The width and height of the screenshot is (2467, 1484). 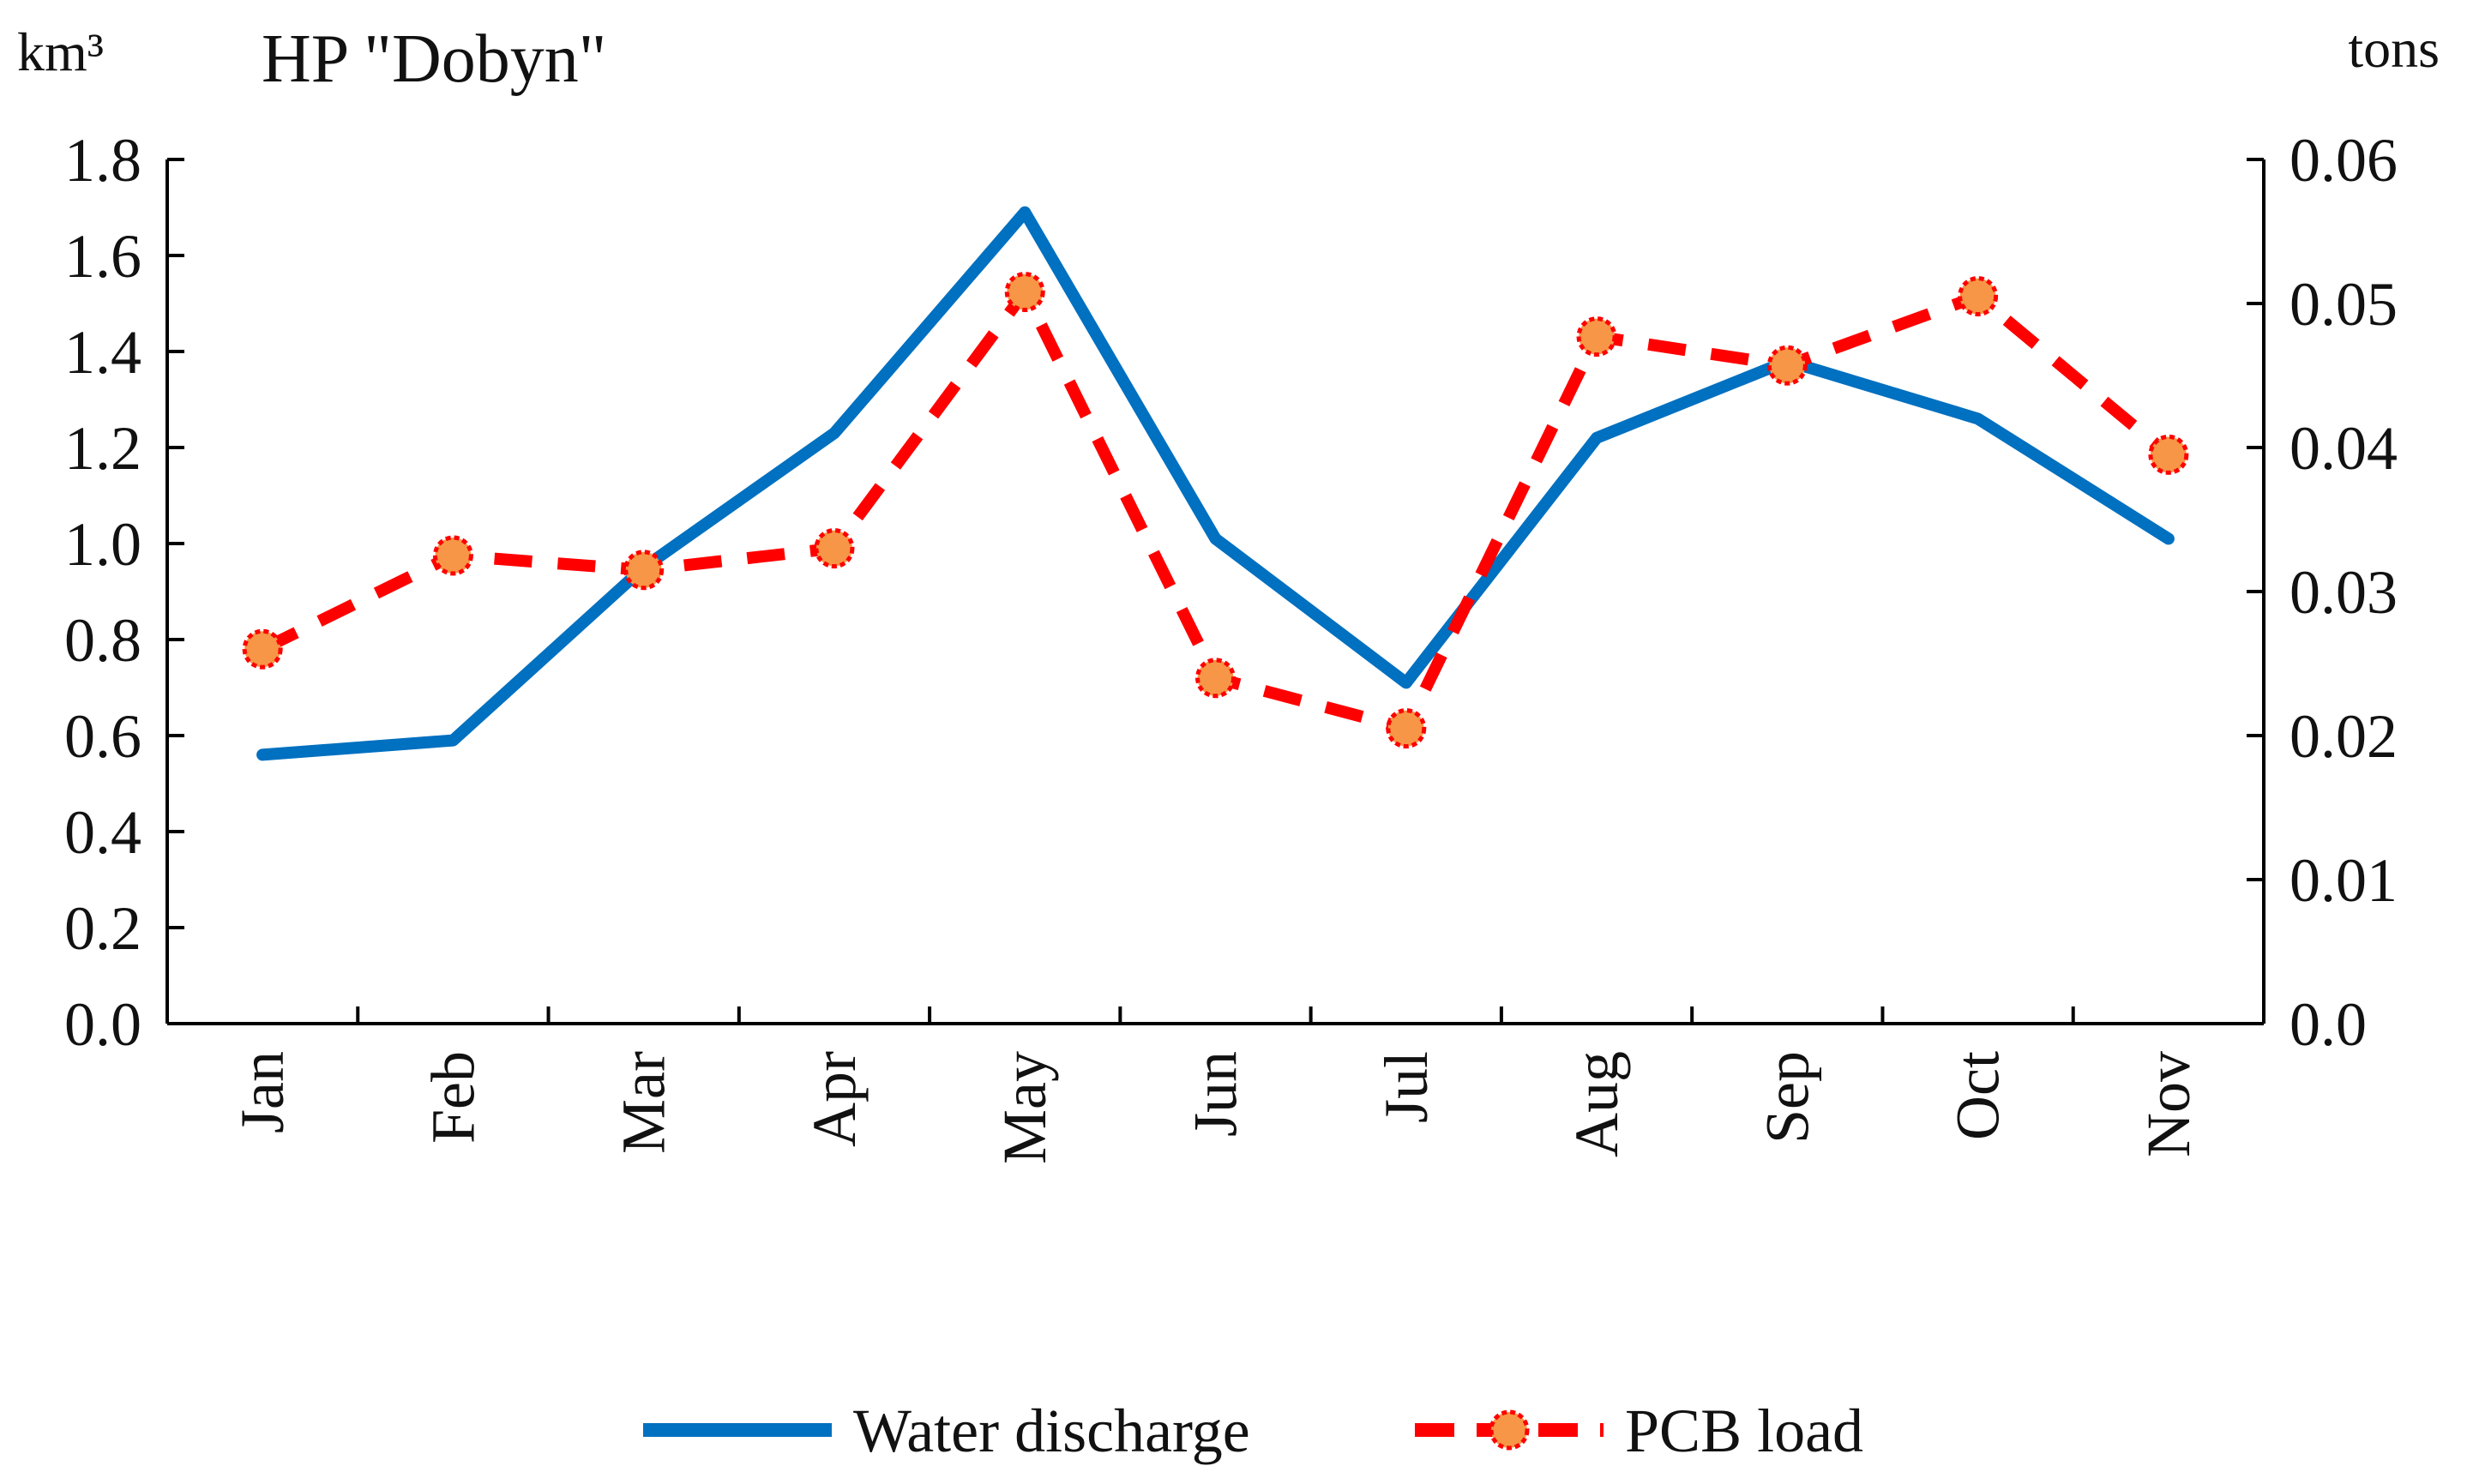 I want to click on x-tick-label: Jan, so click(x=262, y=1092).